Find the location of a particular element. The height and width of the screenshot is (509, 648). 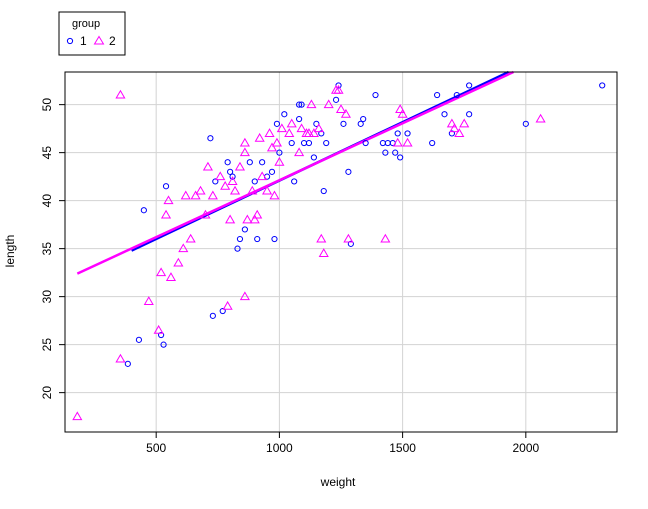

y-tick-label: 50 is located at coordinates (47, 105).